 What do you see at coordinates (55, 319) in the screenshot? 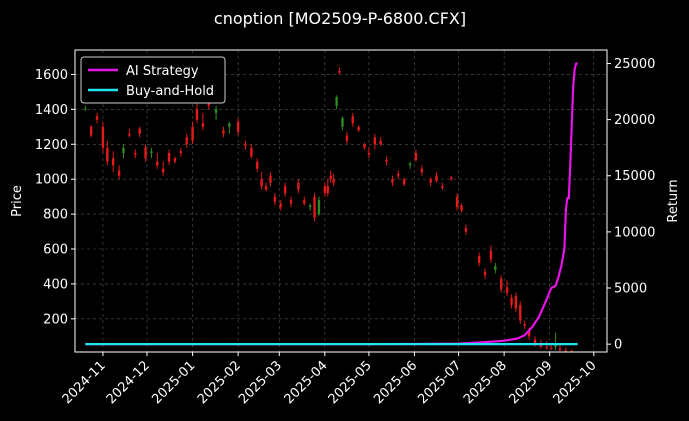
I see `y-tick-label-left: 200` at bounding box center [55, 319].